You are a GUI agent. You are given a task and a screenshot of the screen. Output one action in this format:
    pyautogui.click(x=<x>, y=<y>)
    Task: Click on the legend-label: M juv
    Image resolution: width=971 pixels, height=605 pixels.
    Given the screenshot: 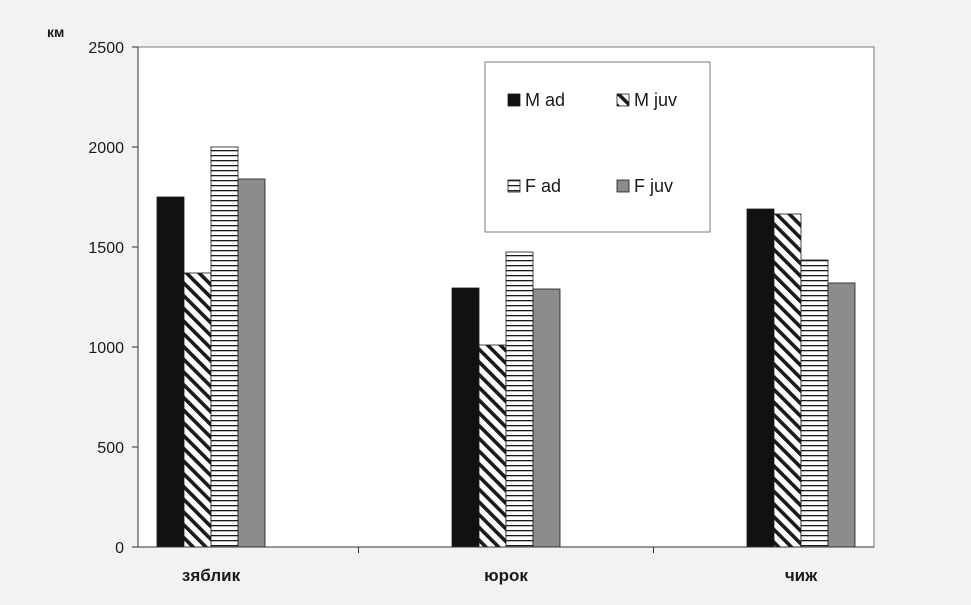 What is the action you would take?
    pyautogui.click(x=655, y=100)
    